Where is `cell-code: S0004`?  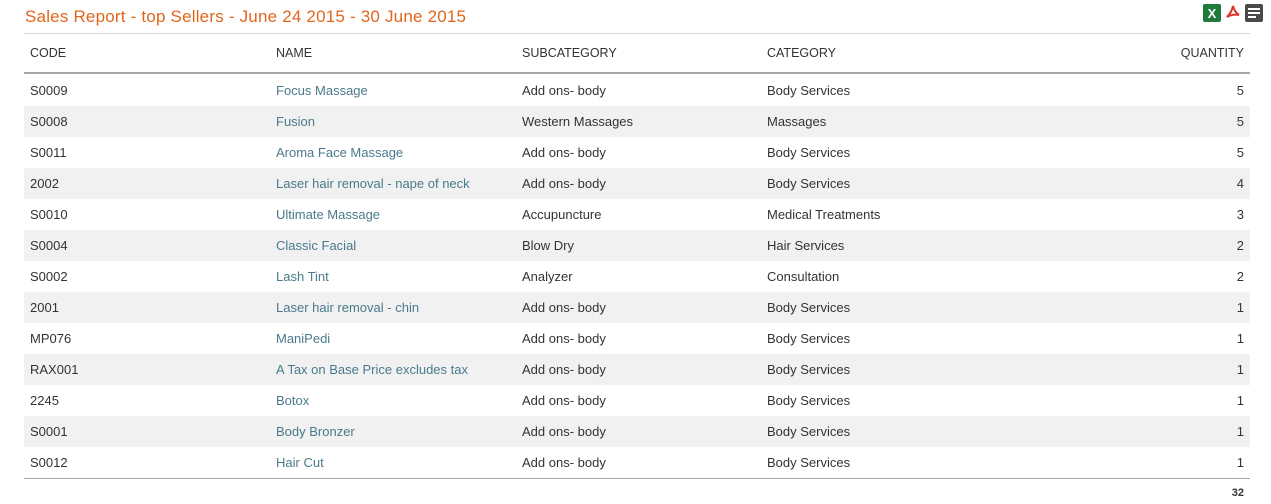 cell-code: S0004 is located at coordinates (147, 245).